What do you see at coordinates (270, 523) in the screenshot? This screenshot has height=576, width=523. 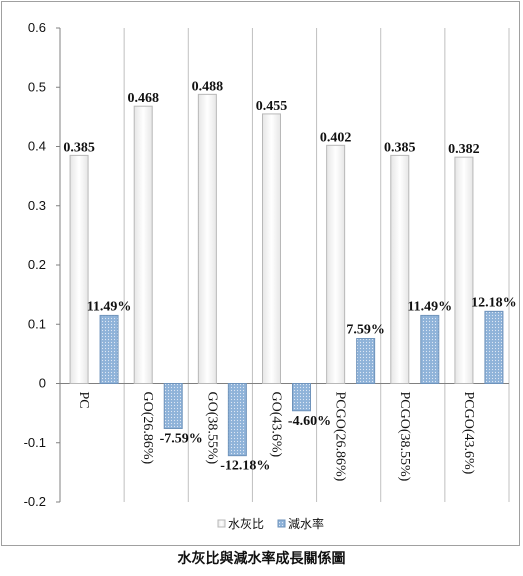 I see `legend: 水灰比 減水率` at bounding box center [270, 523].